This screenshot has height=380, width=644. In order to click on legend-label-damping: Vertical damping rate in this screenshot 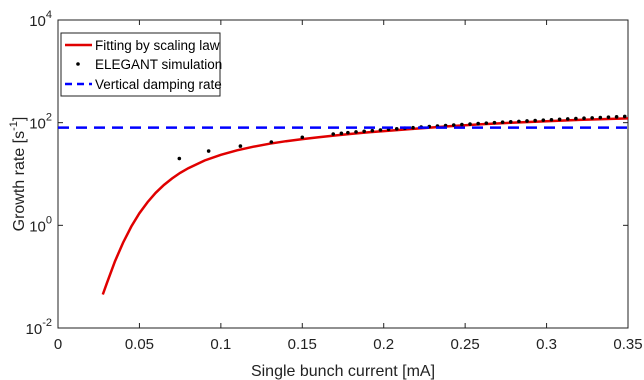, I will do `click(158, 84)`.